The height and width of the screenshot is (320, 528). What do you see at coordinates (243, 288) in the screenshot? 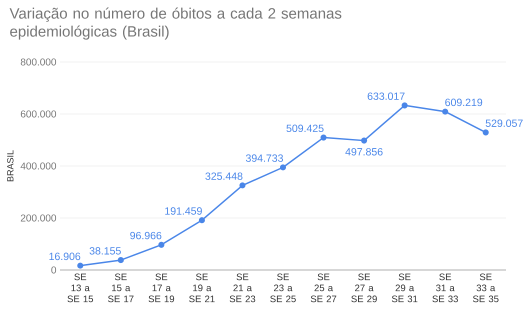
I see `x-tick-label: SE 21 a SE 23` at bounding box center [243, 288].